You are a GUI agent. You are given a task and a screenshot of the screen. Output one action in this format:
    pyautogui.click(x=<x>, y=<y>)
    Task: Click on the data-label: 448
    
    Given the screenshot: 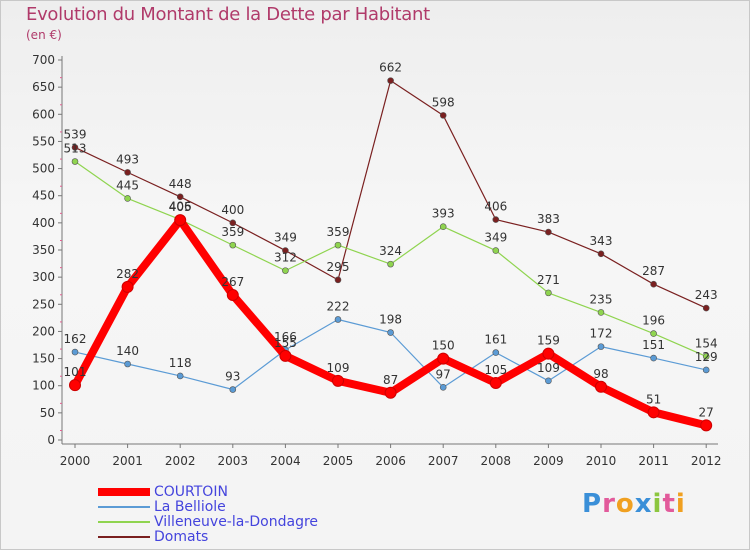 What is the action you would take?
    pyautogui.click(x=180, y=184)
    